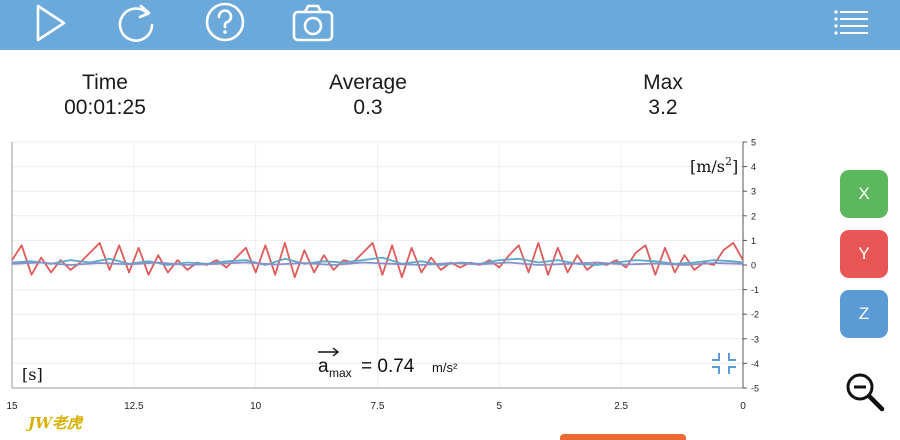 This screenshot has width=900, height=440. Describe the element at coordinates (50, 23) in the screenshot. I see `play-icon` at that location.